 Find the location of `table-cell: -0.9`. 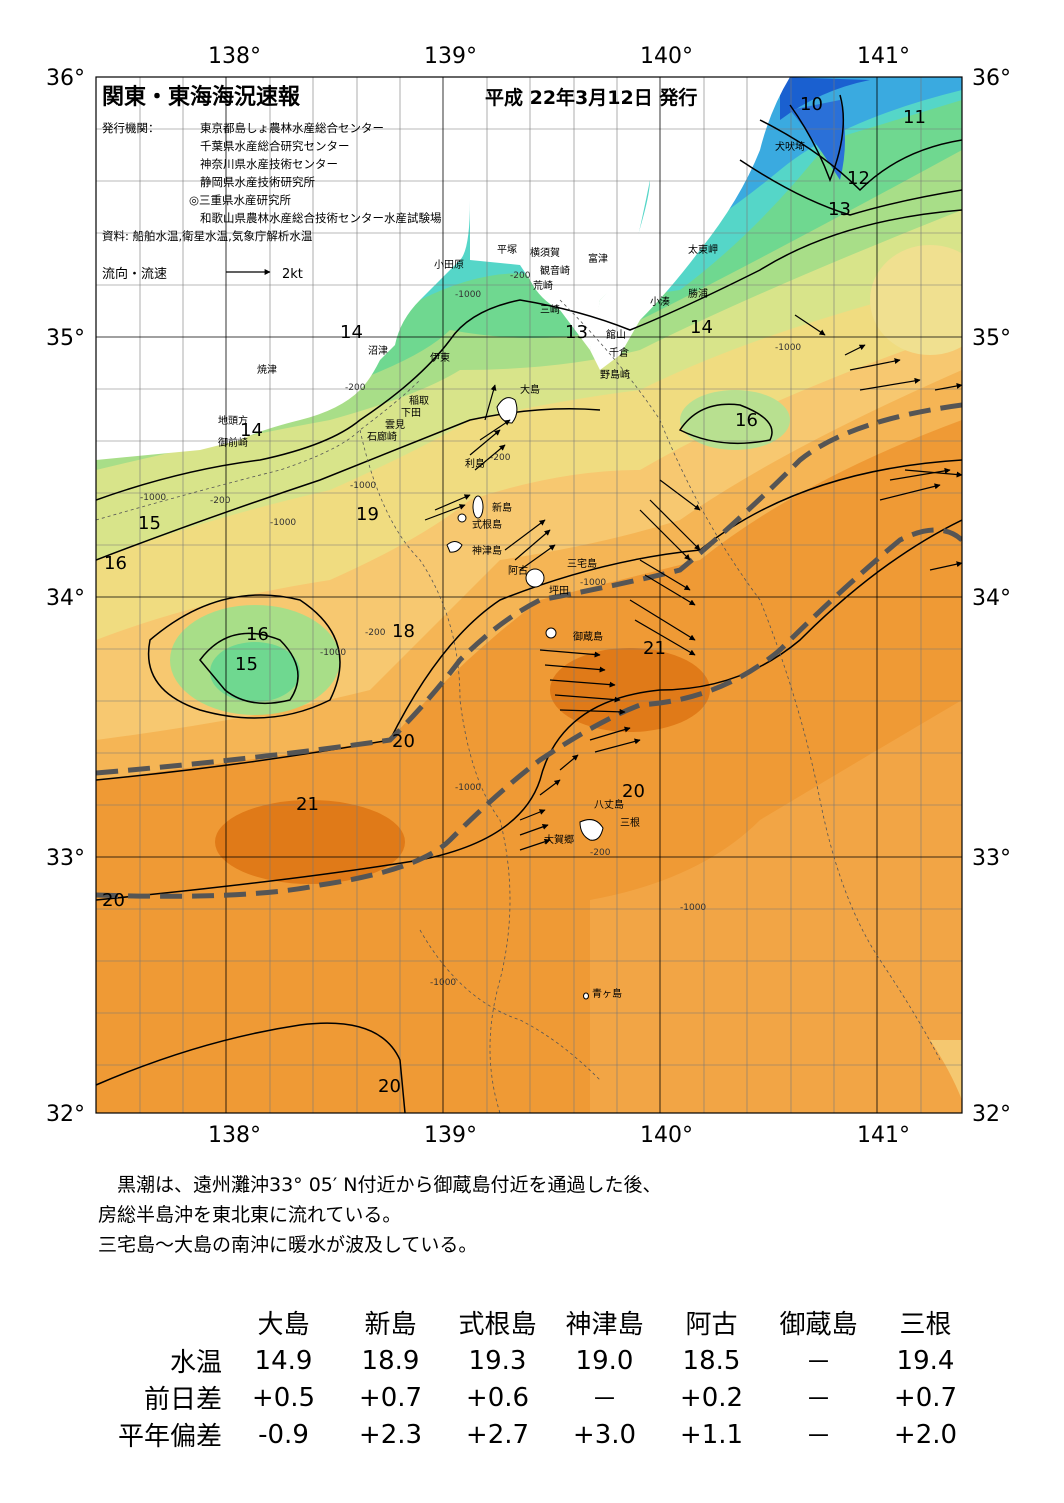

table-cell: -0.9 is located at coordinates (283, 1434).